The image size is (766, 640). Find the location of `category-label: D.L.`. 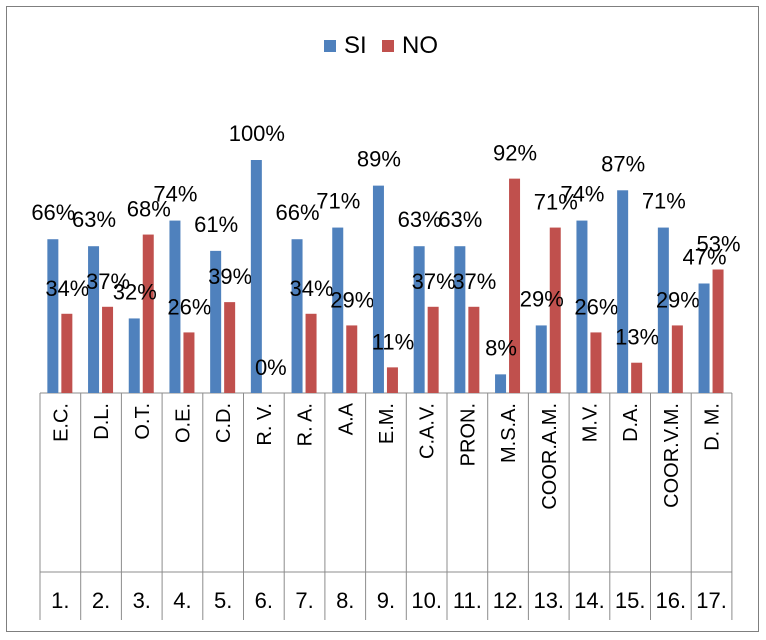

category-label: D.L. is located at coordinates (102, 421).